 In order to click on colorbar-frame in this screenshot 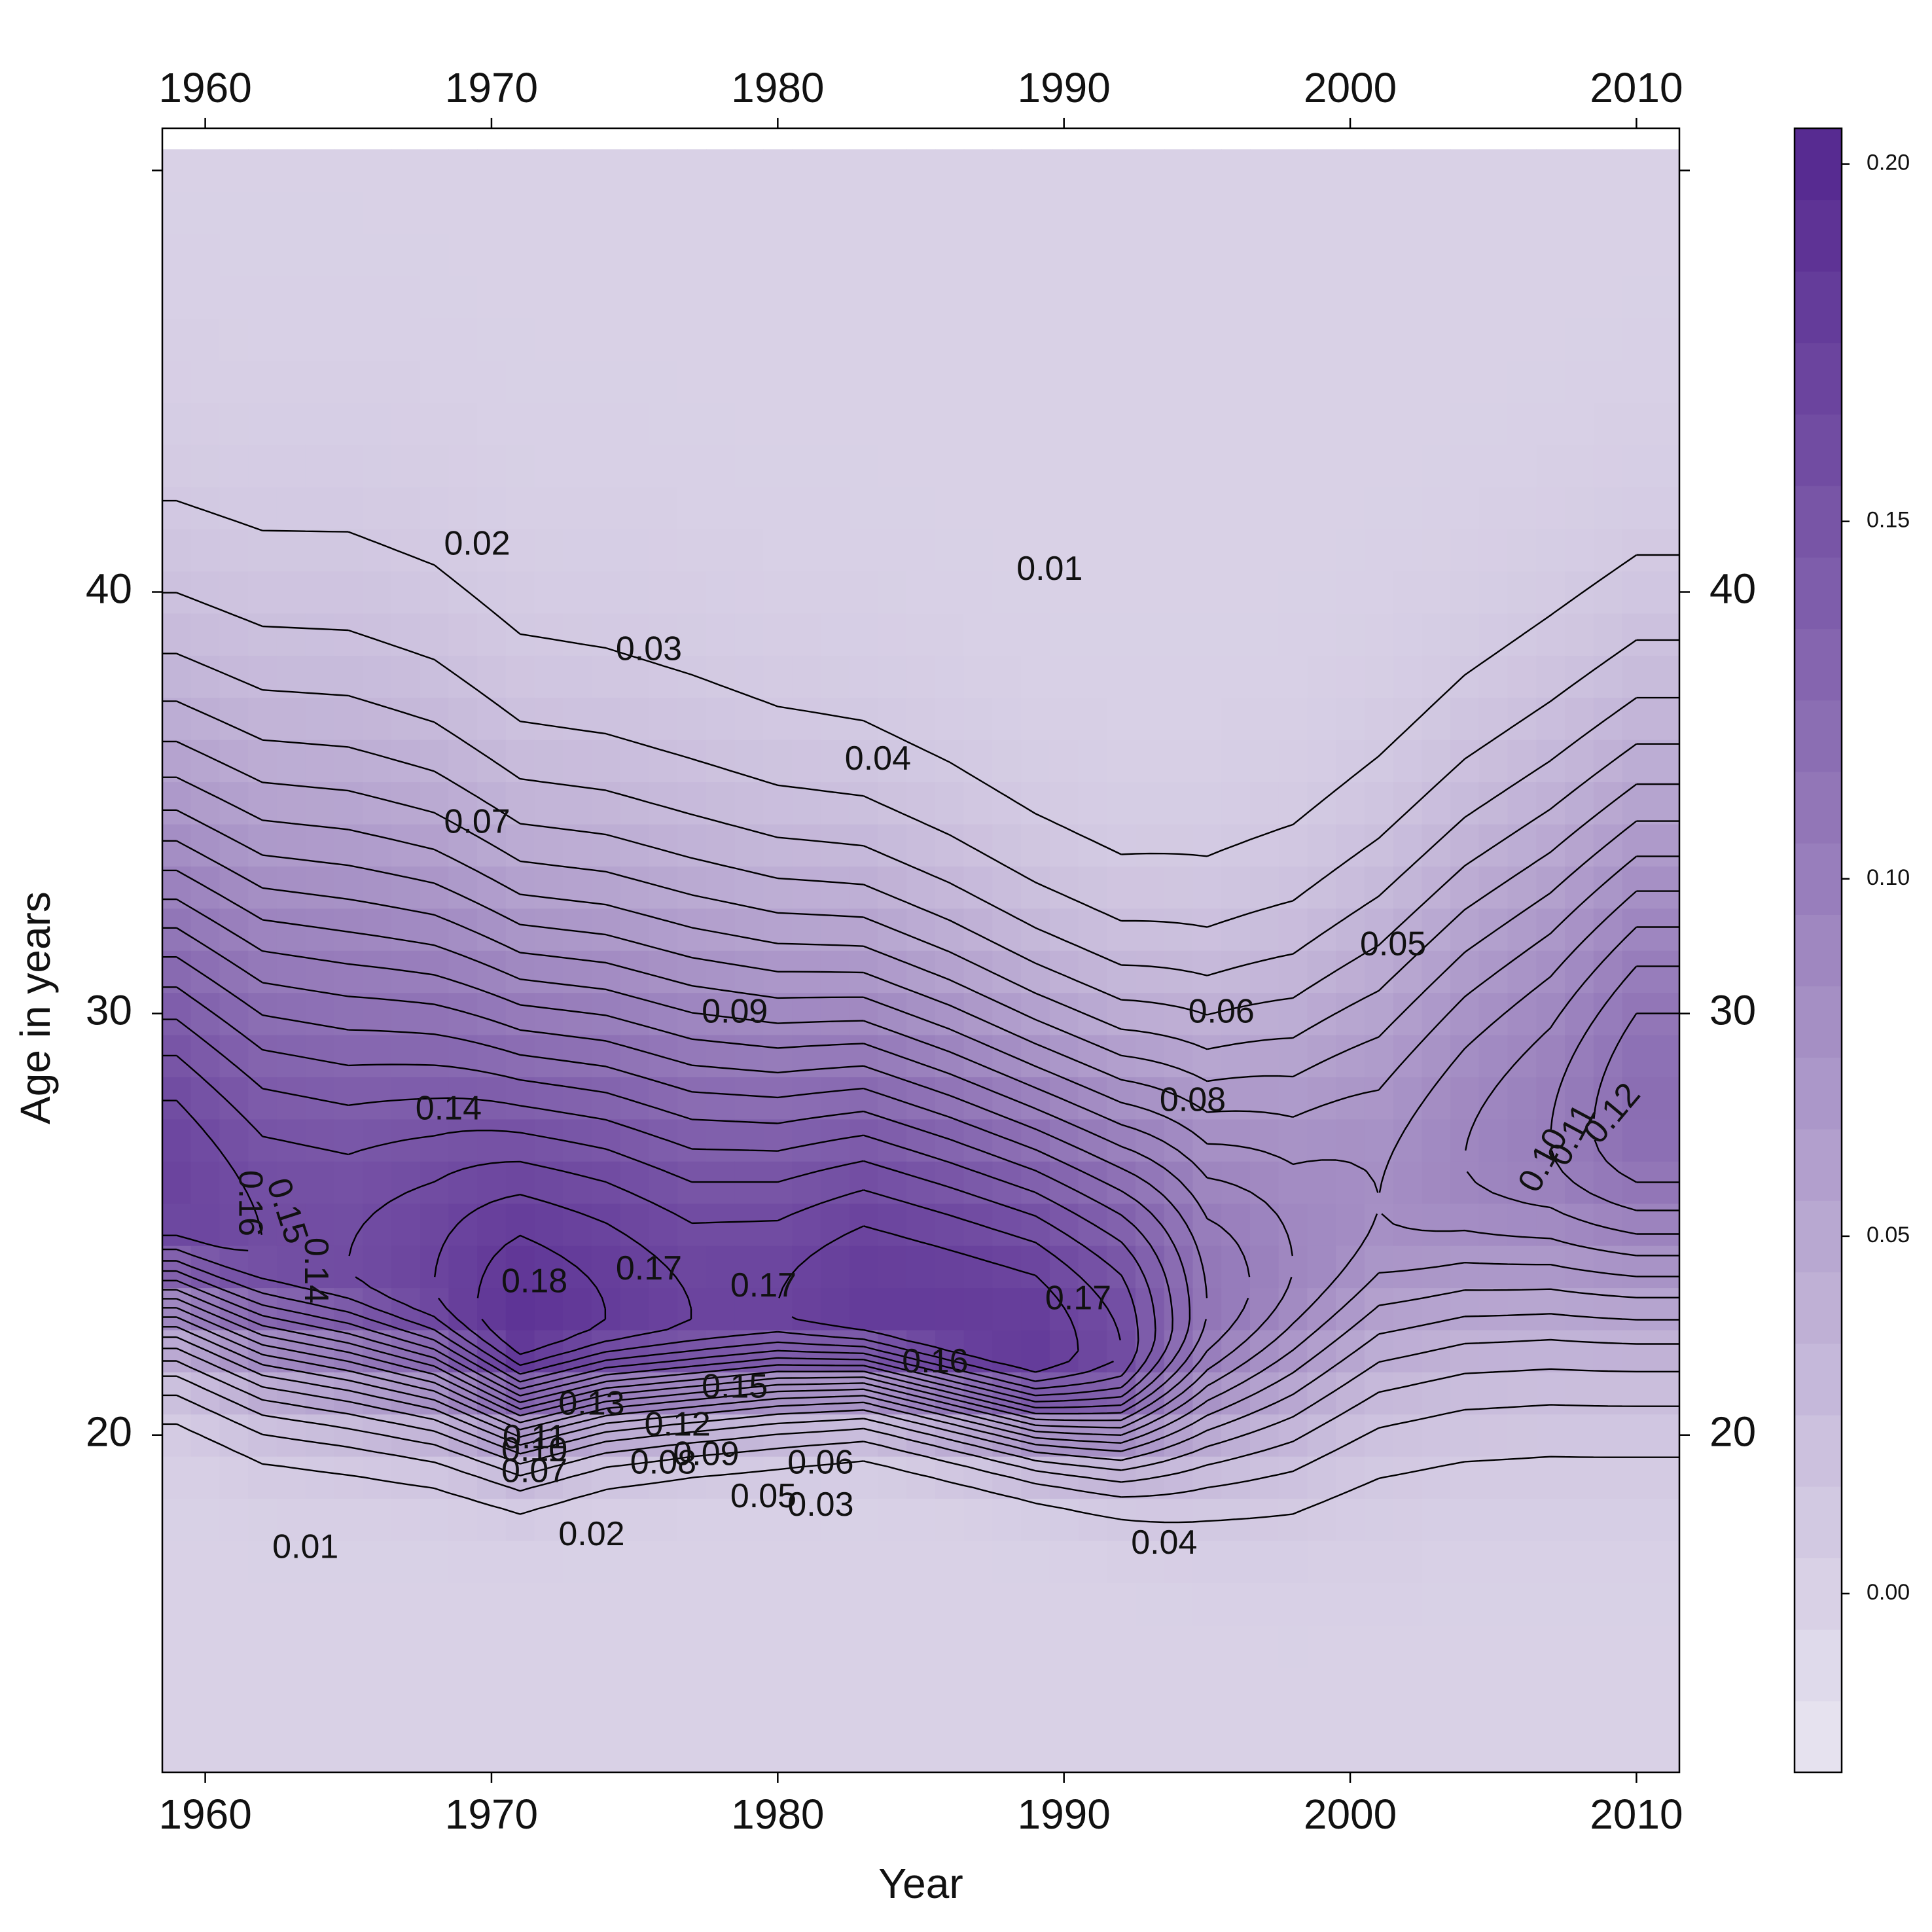, I will do `click(1818, 950)`.